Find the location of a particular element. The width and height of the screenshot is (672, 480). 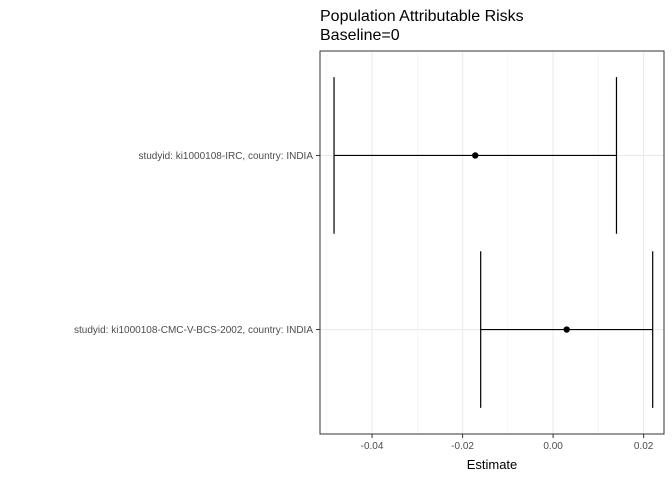

x-tick-label: -0.04 is located at coordinates (372, 446).